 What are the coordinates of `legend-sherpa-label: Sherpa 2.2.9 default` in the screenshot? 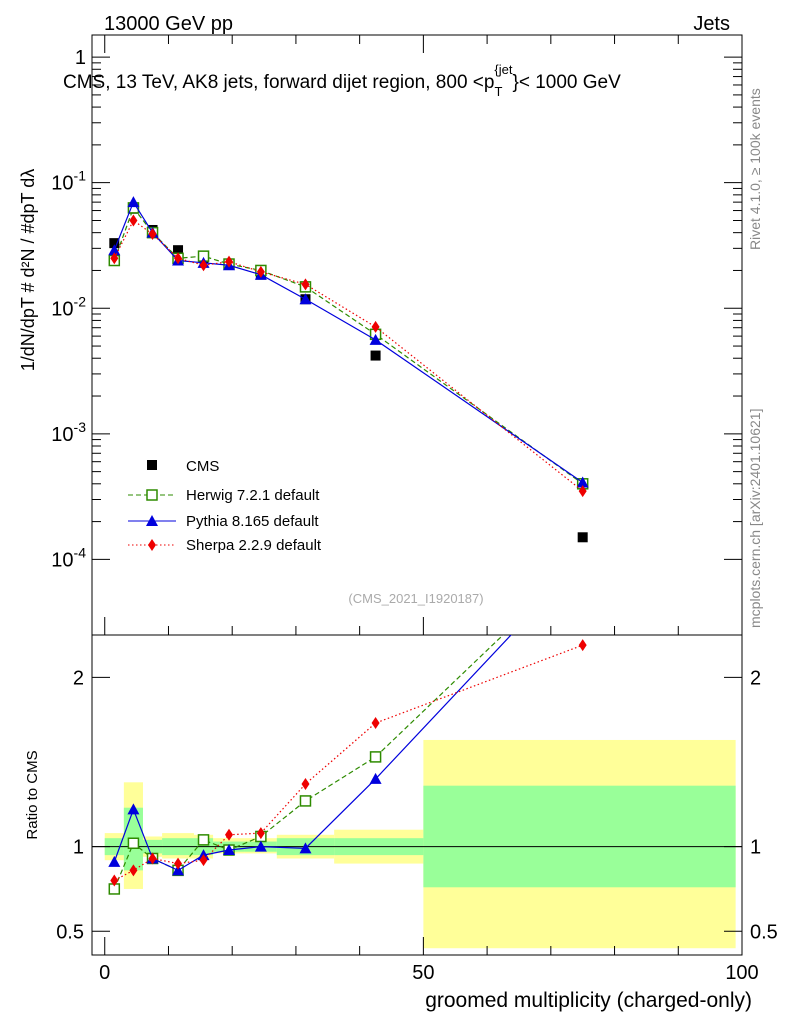 It's located at (254, 545).